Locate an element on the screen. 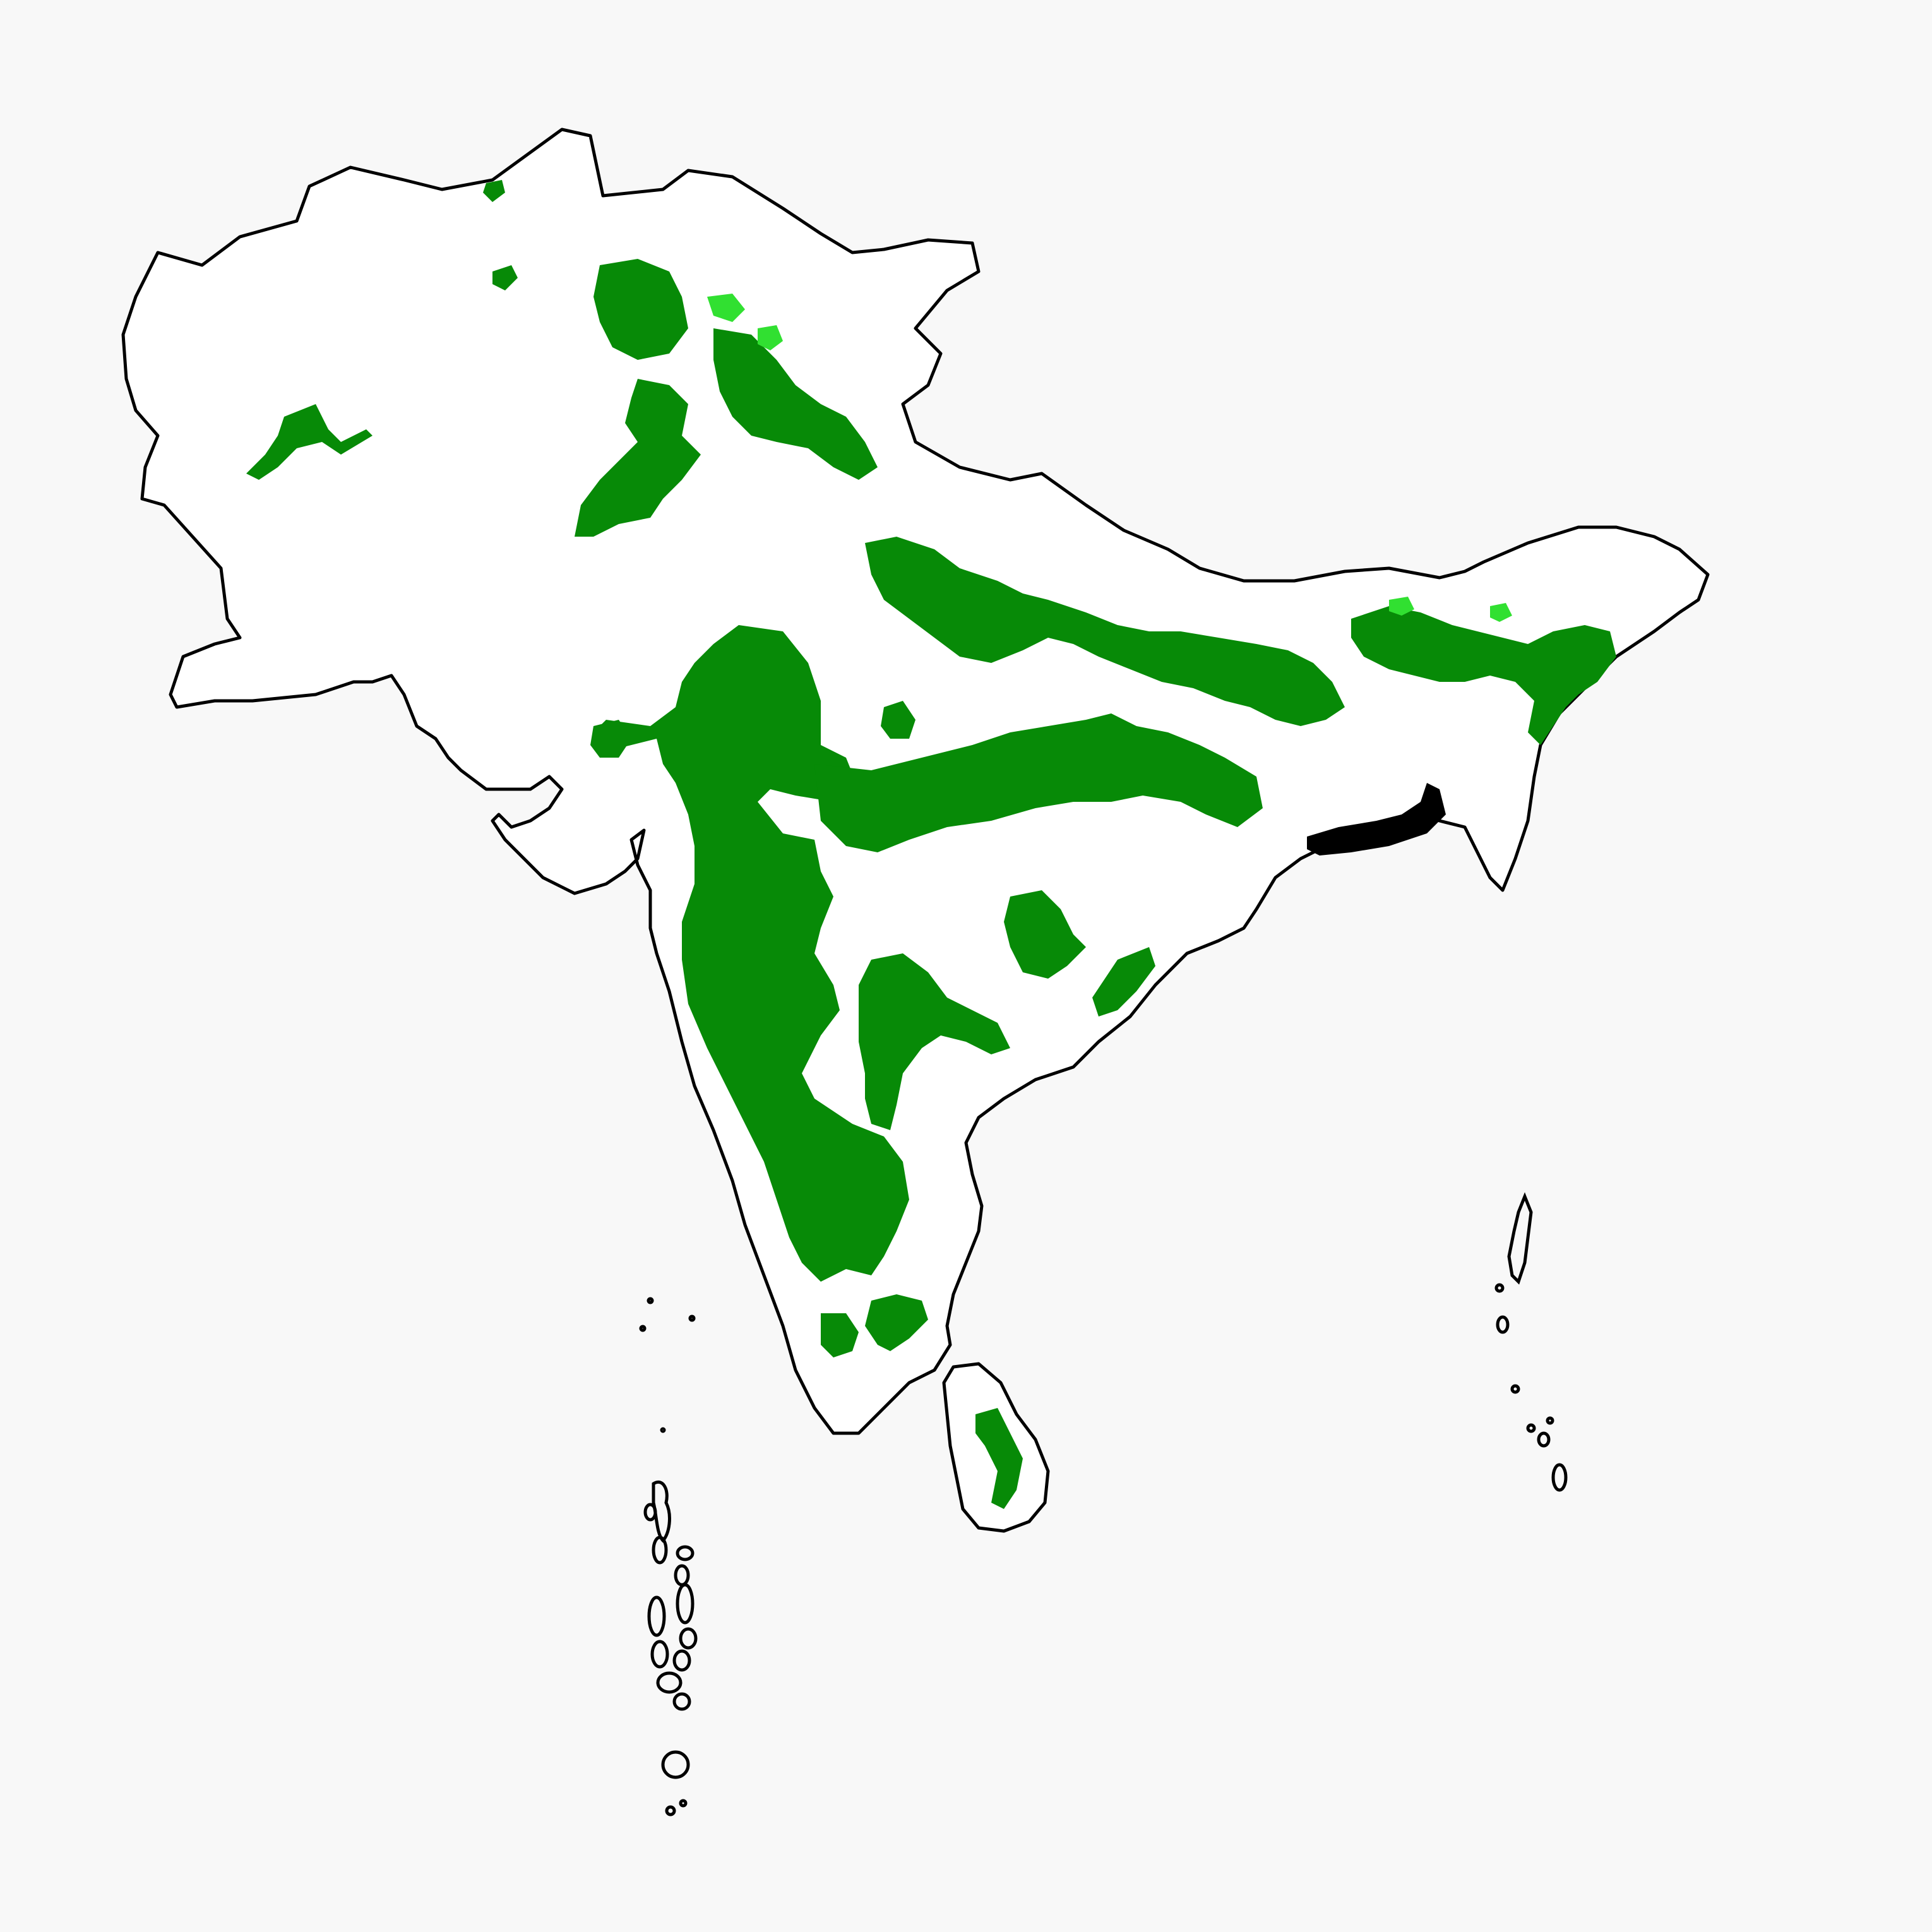 This screenshot has width=1932, height=1932. forest-north-ridge is located at coordinates (640, 309).